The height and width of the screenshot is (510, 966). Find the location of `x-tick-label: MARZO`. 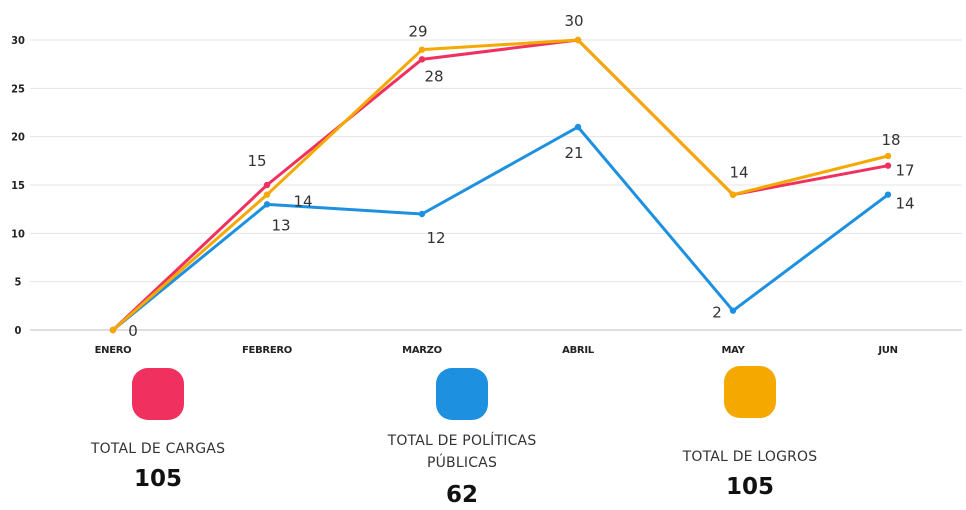

x-tick-label: MARZO is located at coordinates (422, 350).